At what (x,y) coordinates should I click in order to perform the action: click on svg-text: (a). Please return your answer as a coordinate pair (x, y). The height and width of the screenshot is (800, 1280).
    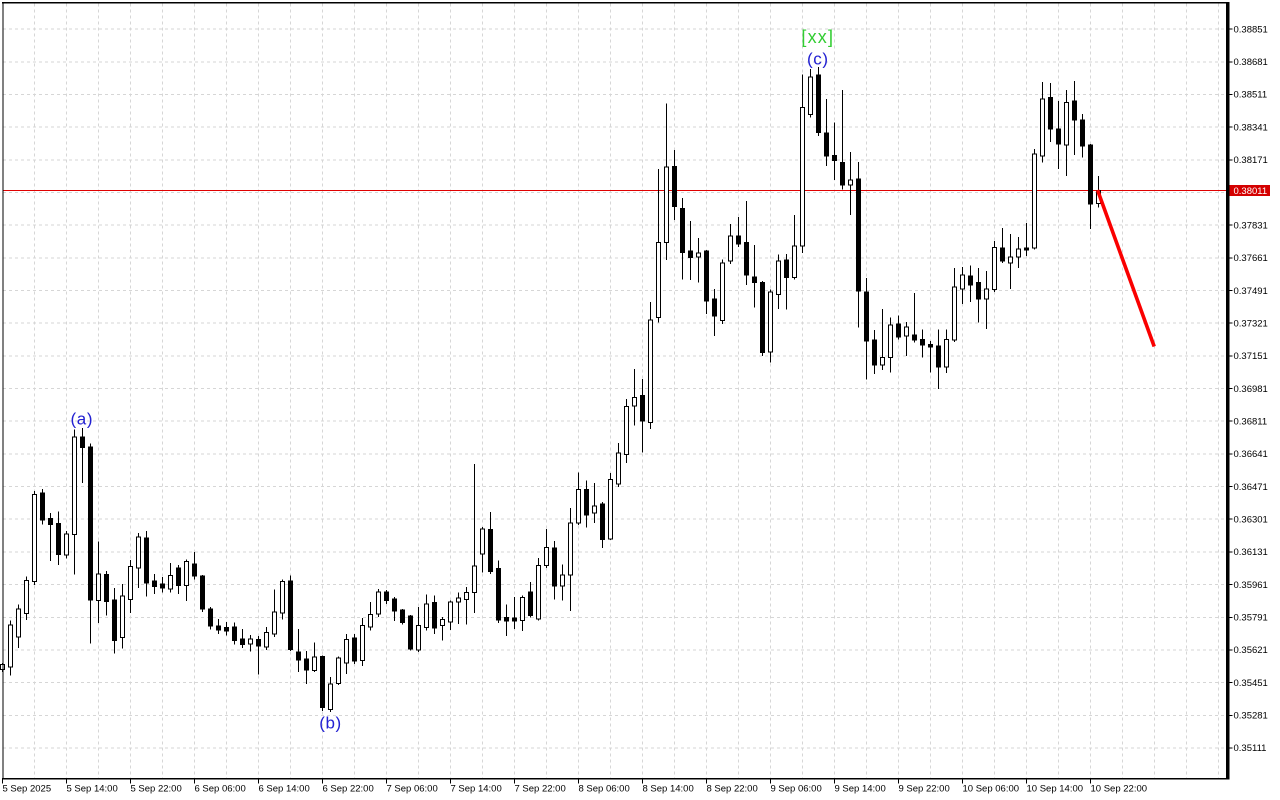
    Looking at the image, I should click on (82, 419).